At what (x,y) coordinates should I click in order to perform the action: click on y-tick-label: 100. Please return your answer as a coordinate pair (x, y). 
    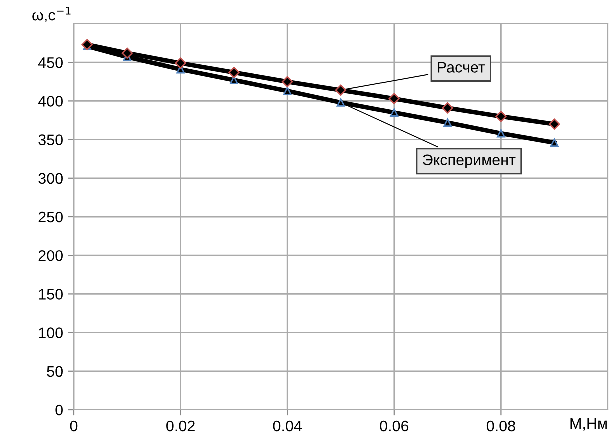
    Looking at the image, I should click on (51, 333).